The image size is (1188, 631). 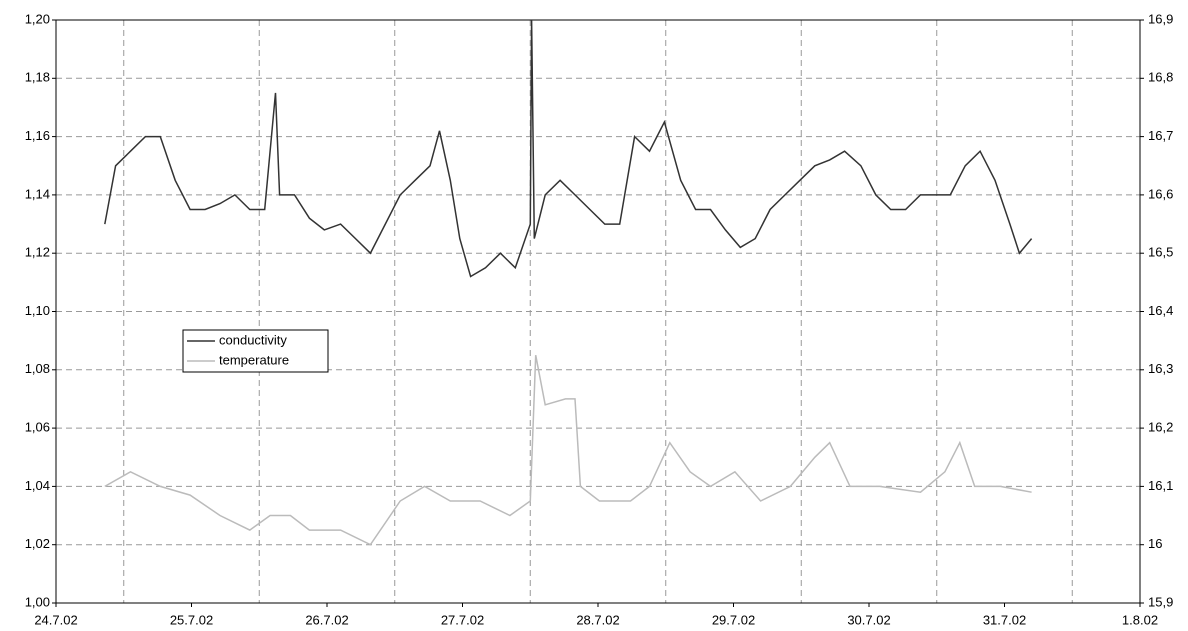 I want to click on y-tick-label: 1,18, so click(x=37, y=77).